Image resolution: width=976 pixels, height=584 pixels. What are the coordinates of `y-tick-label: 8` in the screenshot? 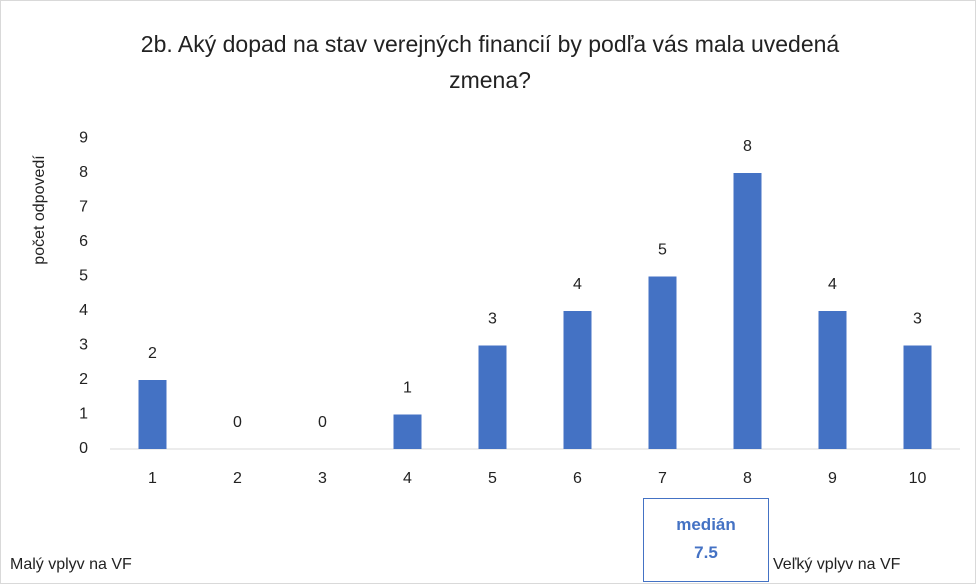 It's located at (83, 172).